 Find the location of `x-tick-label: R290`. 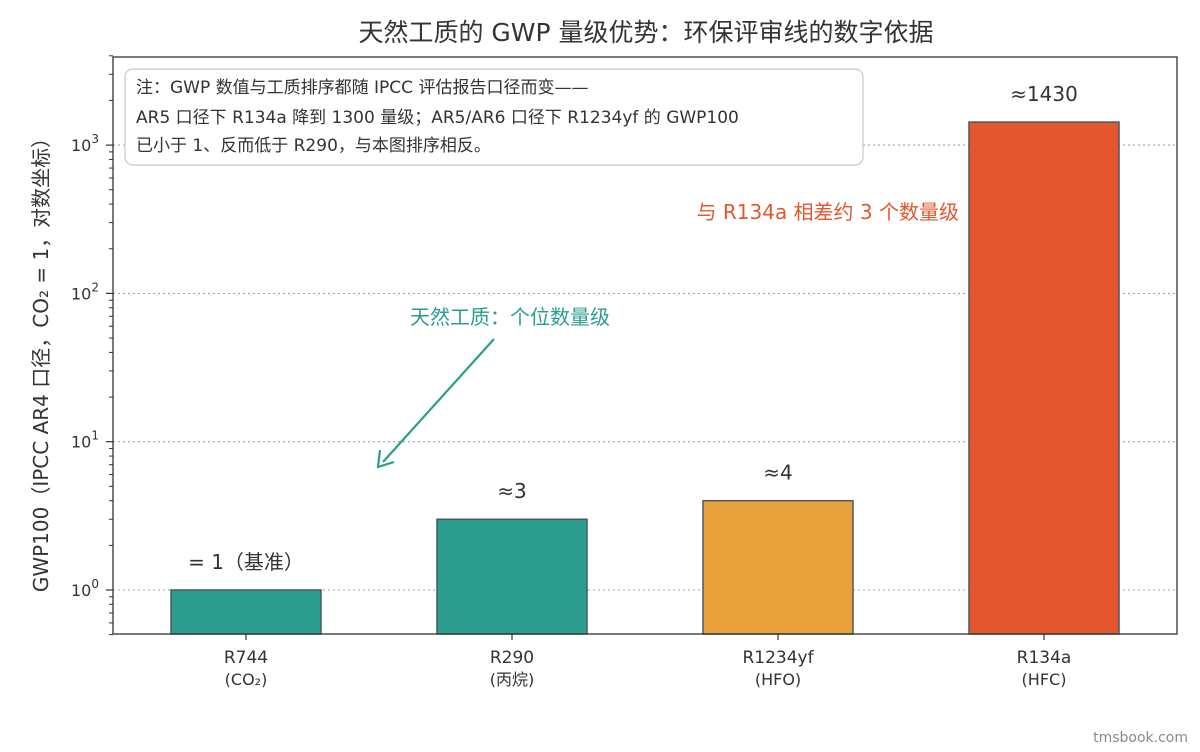

x-tick-label: R290 is located at coordinates (512, 658).